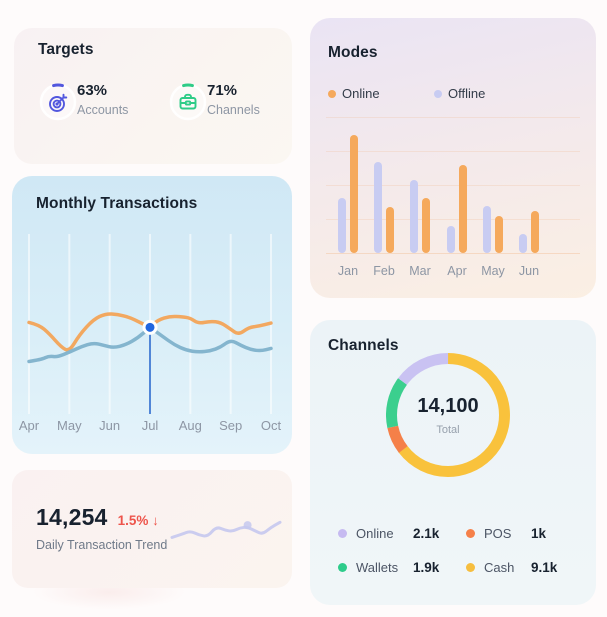 The image size is (607, 617). What do you see at coordinates (271, 425) in the screenshot?
I see `x-axis-label: Oct` at bounding box center [271, 425].